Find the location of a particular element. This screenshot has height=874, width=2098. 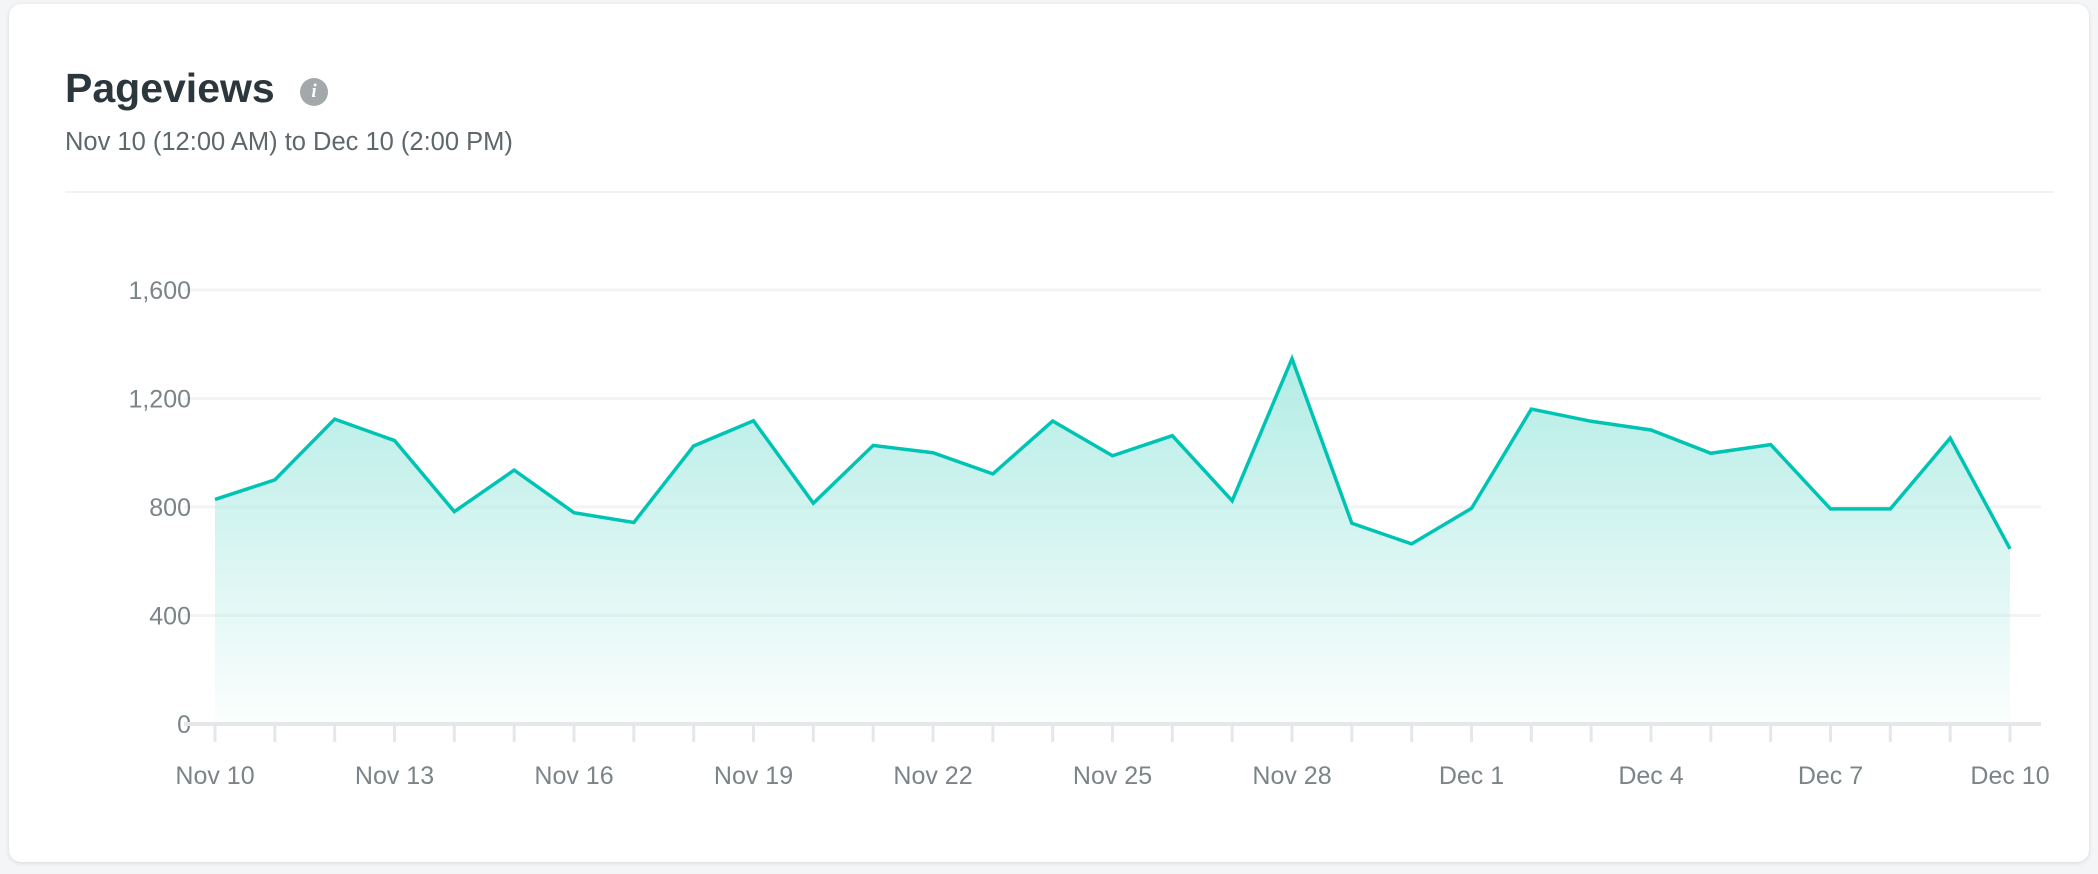

x-tick-label: Nov 22 is located at coordinates (932, 776).